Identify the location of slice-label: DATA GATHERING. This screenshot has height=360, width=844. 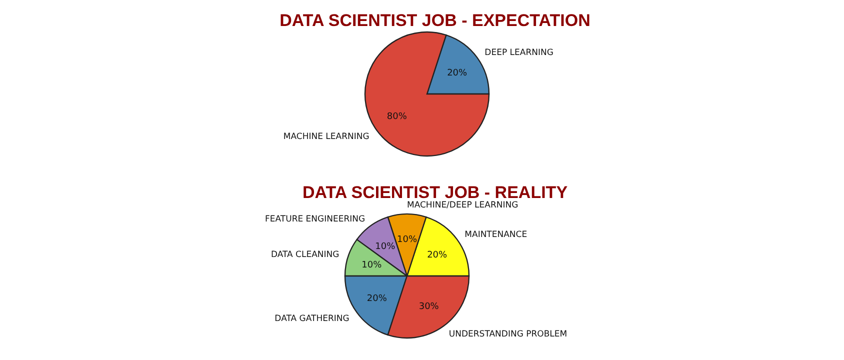
(312, 319).